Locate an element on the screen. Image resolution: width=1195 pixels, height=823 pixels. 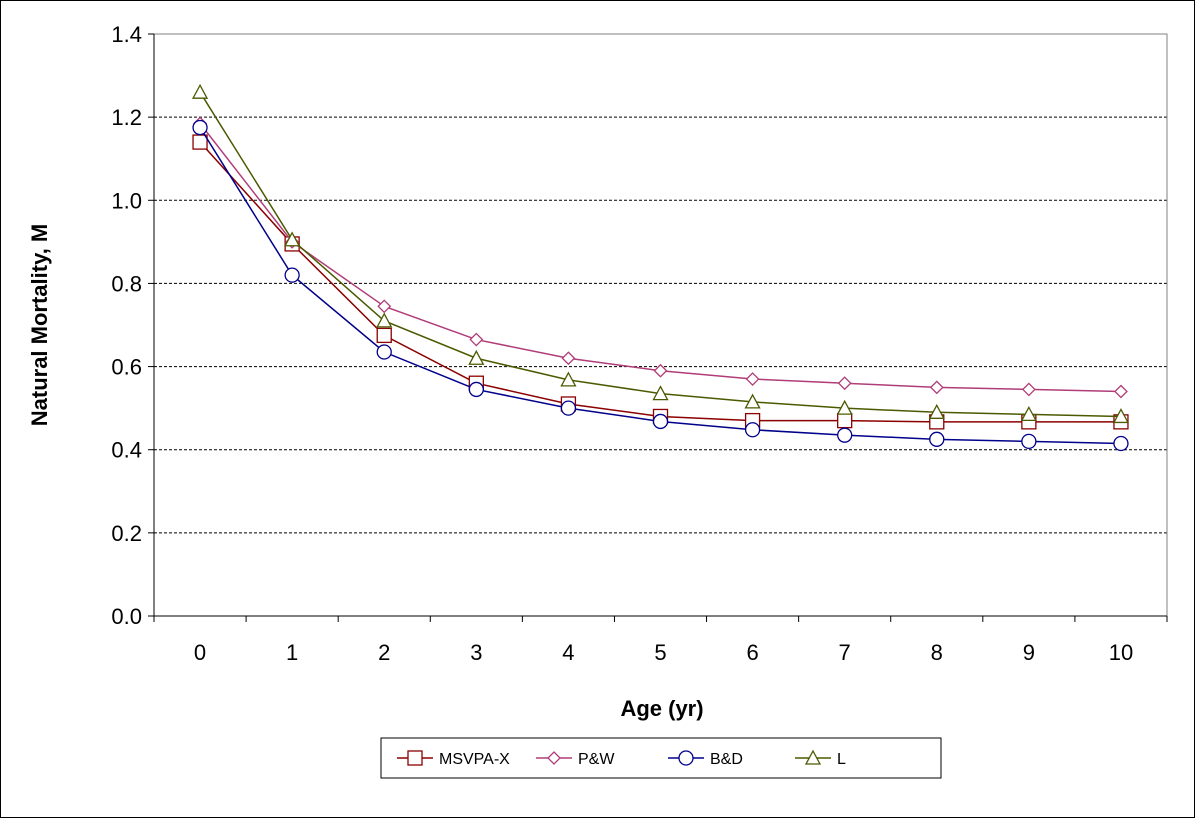
x-tick-label: 5 is located at coordinates (660, 652).